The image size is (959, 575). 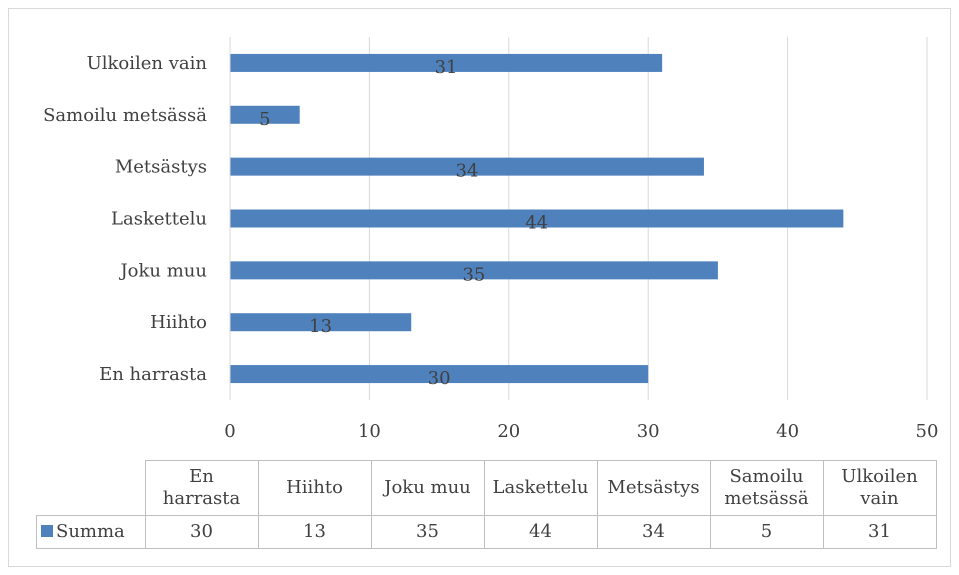 I want to click on category-label: Ulkoilen vain, so click(x=147, y=63).